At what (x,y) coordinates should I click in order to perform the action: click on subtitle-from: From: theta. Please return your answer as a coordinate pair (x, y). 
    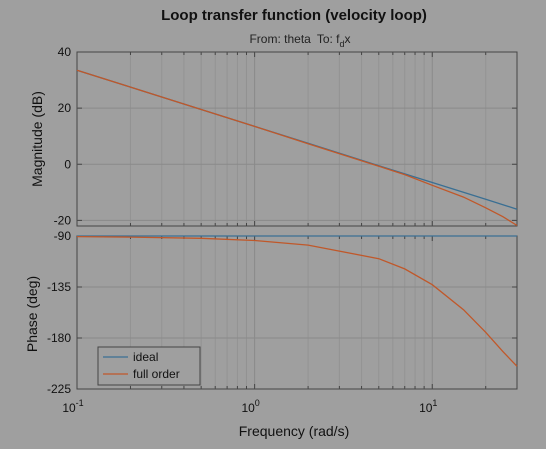
    Looking at the image, I should click on (280, 39).